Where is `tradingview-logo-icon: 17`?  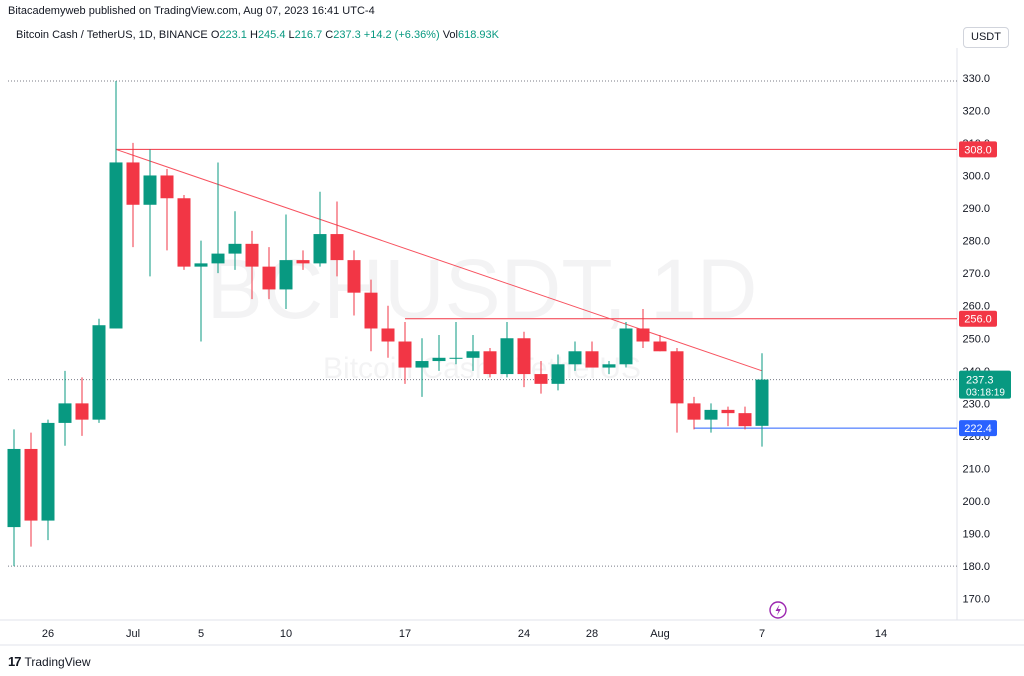
tradingview-logo-icon: 17 is located at coordinates (15, 661).